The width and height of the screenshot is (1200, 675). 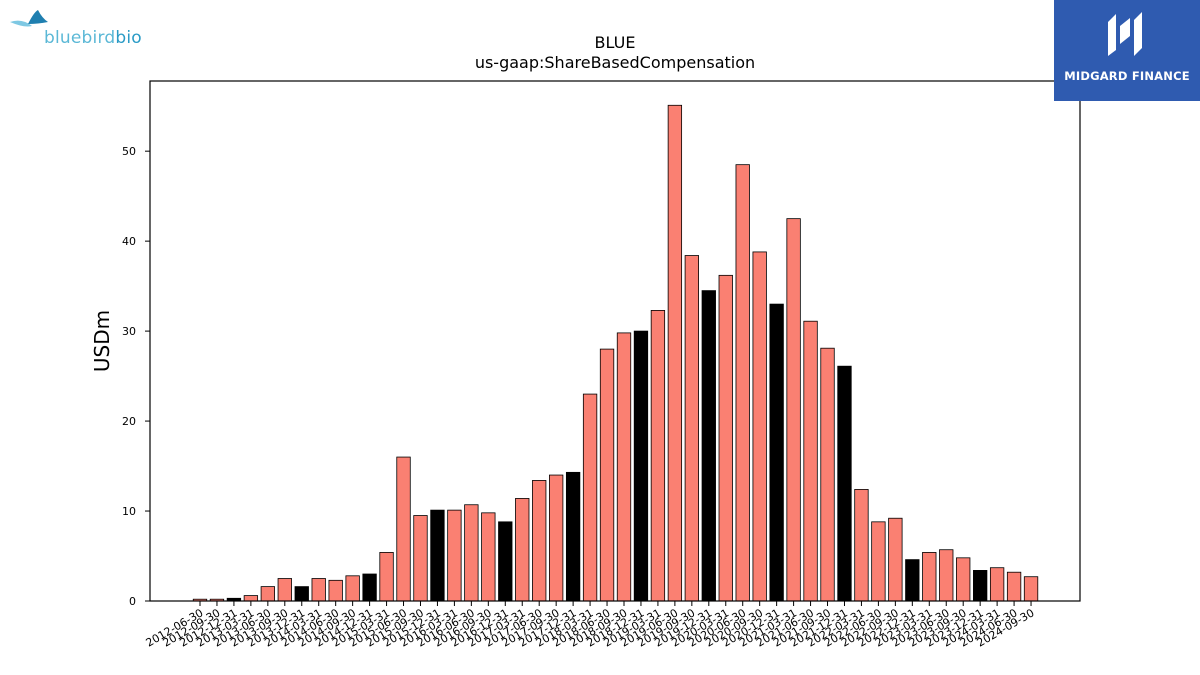 I want to click on y-tick-label: 20, so click(x=129, y=421).